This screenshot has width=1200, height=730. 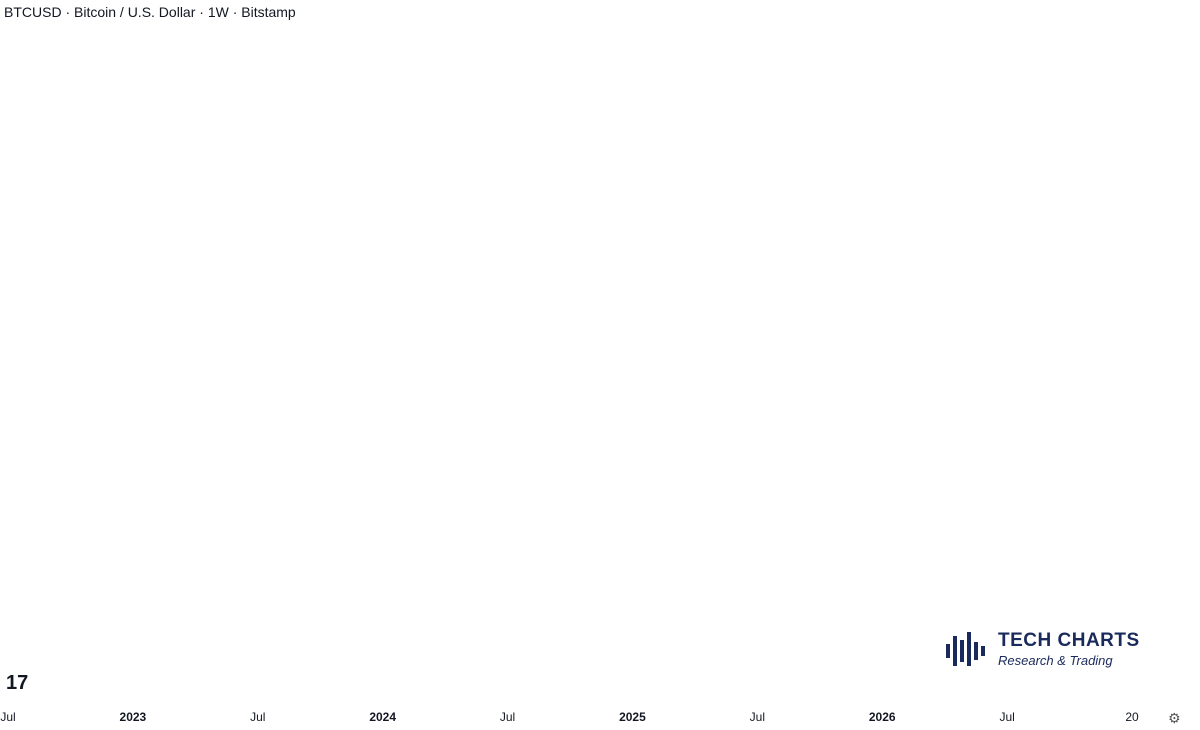 What do you see at coordinates (133, 717) in the screenshot?
I see `x-tick-label: 2023` at bounding box center [133, 717].